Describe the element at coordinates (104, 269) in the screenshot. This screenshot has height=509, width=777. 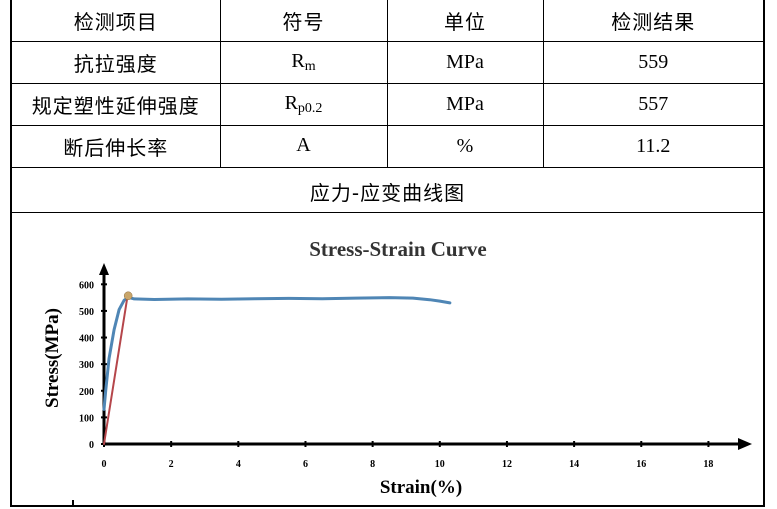
I see `y-axis-arrow` at that location.